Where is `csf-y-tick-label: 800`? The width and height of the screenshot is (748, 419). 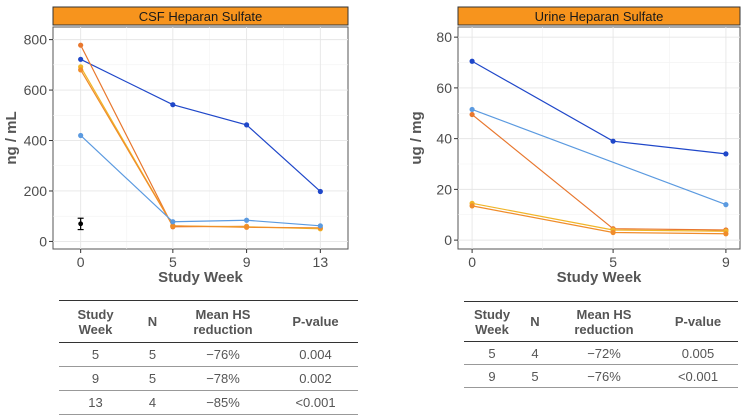
csf-y-tick-label: 800 is located at coordinates (36, 40).